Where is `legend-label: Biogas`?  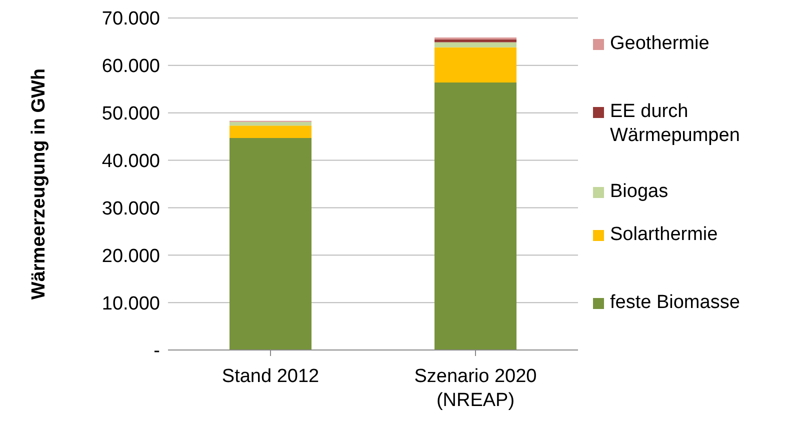
legend-label: Biogas is located at coordinates (639, 192).